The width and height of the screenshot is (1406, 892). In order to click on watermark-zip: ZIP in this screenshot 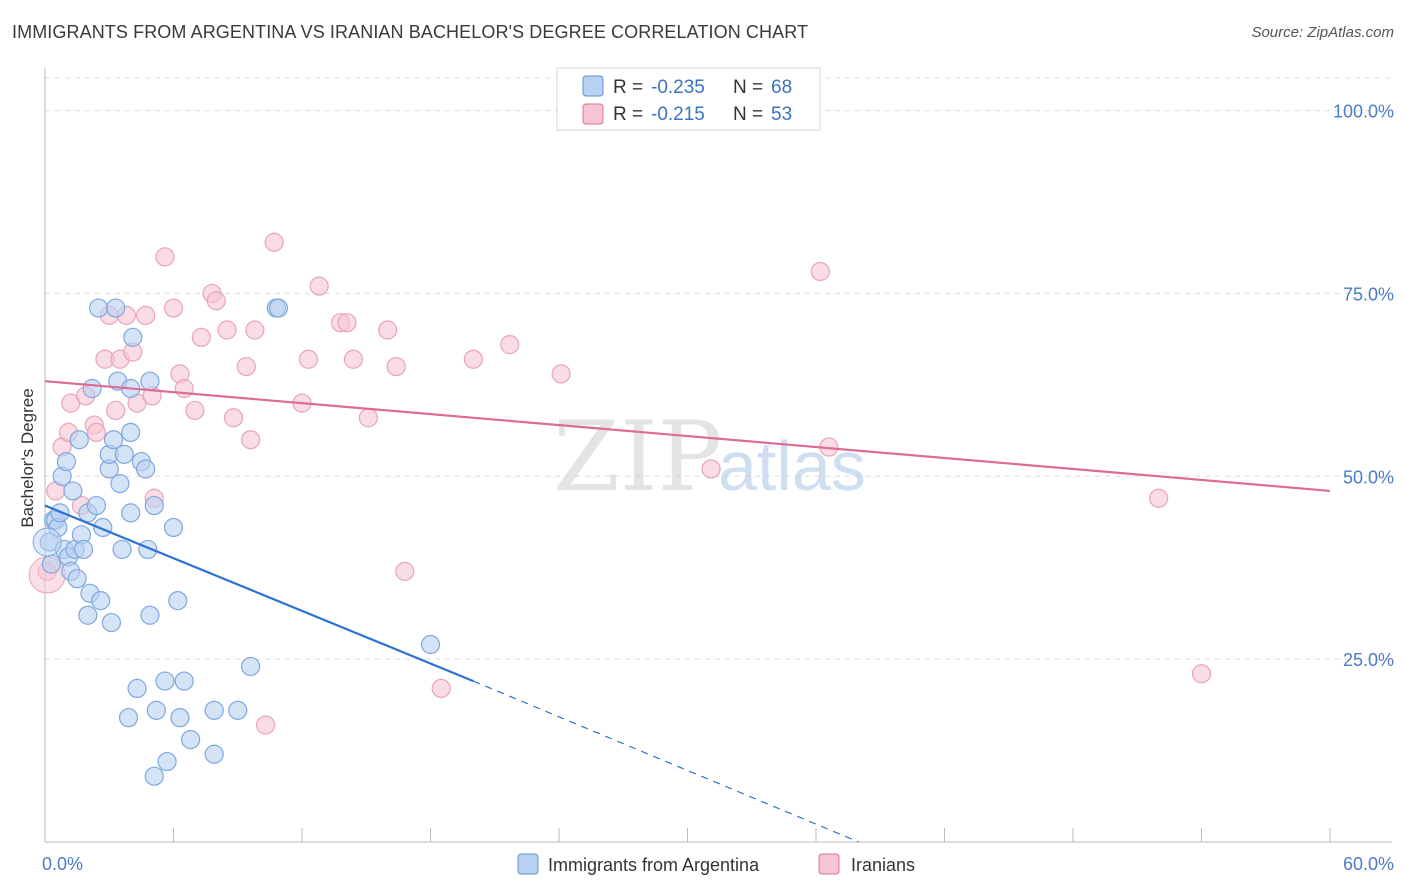, I will do `click(637, 457)`.